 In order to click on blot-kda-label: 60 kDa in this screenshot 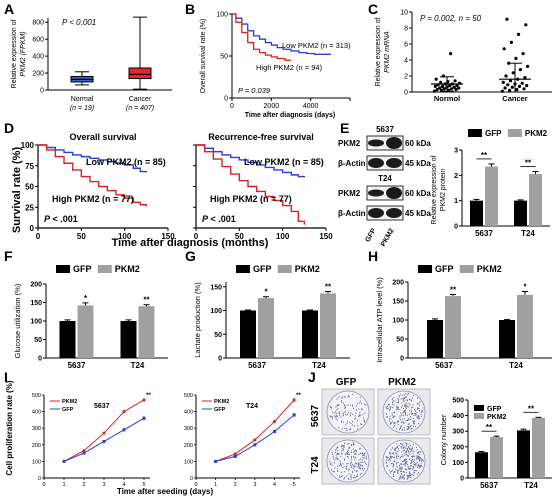, I will do `click(418, 193)`.